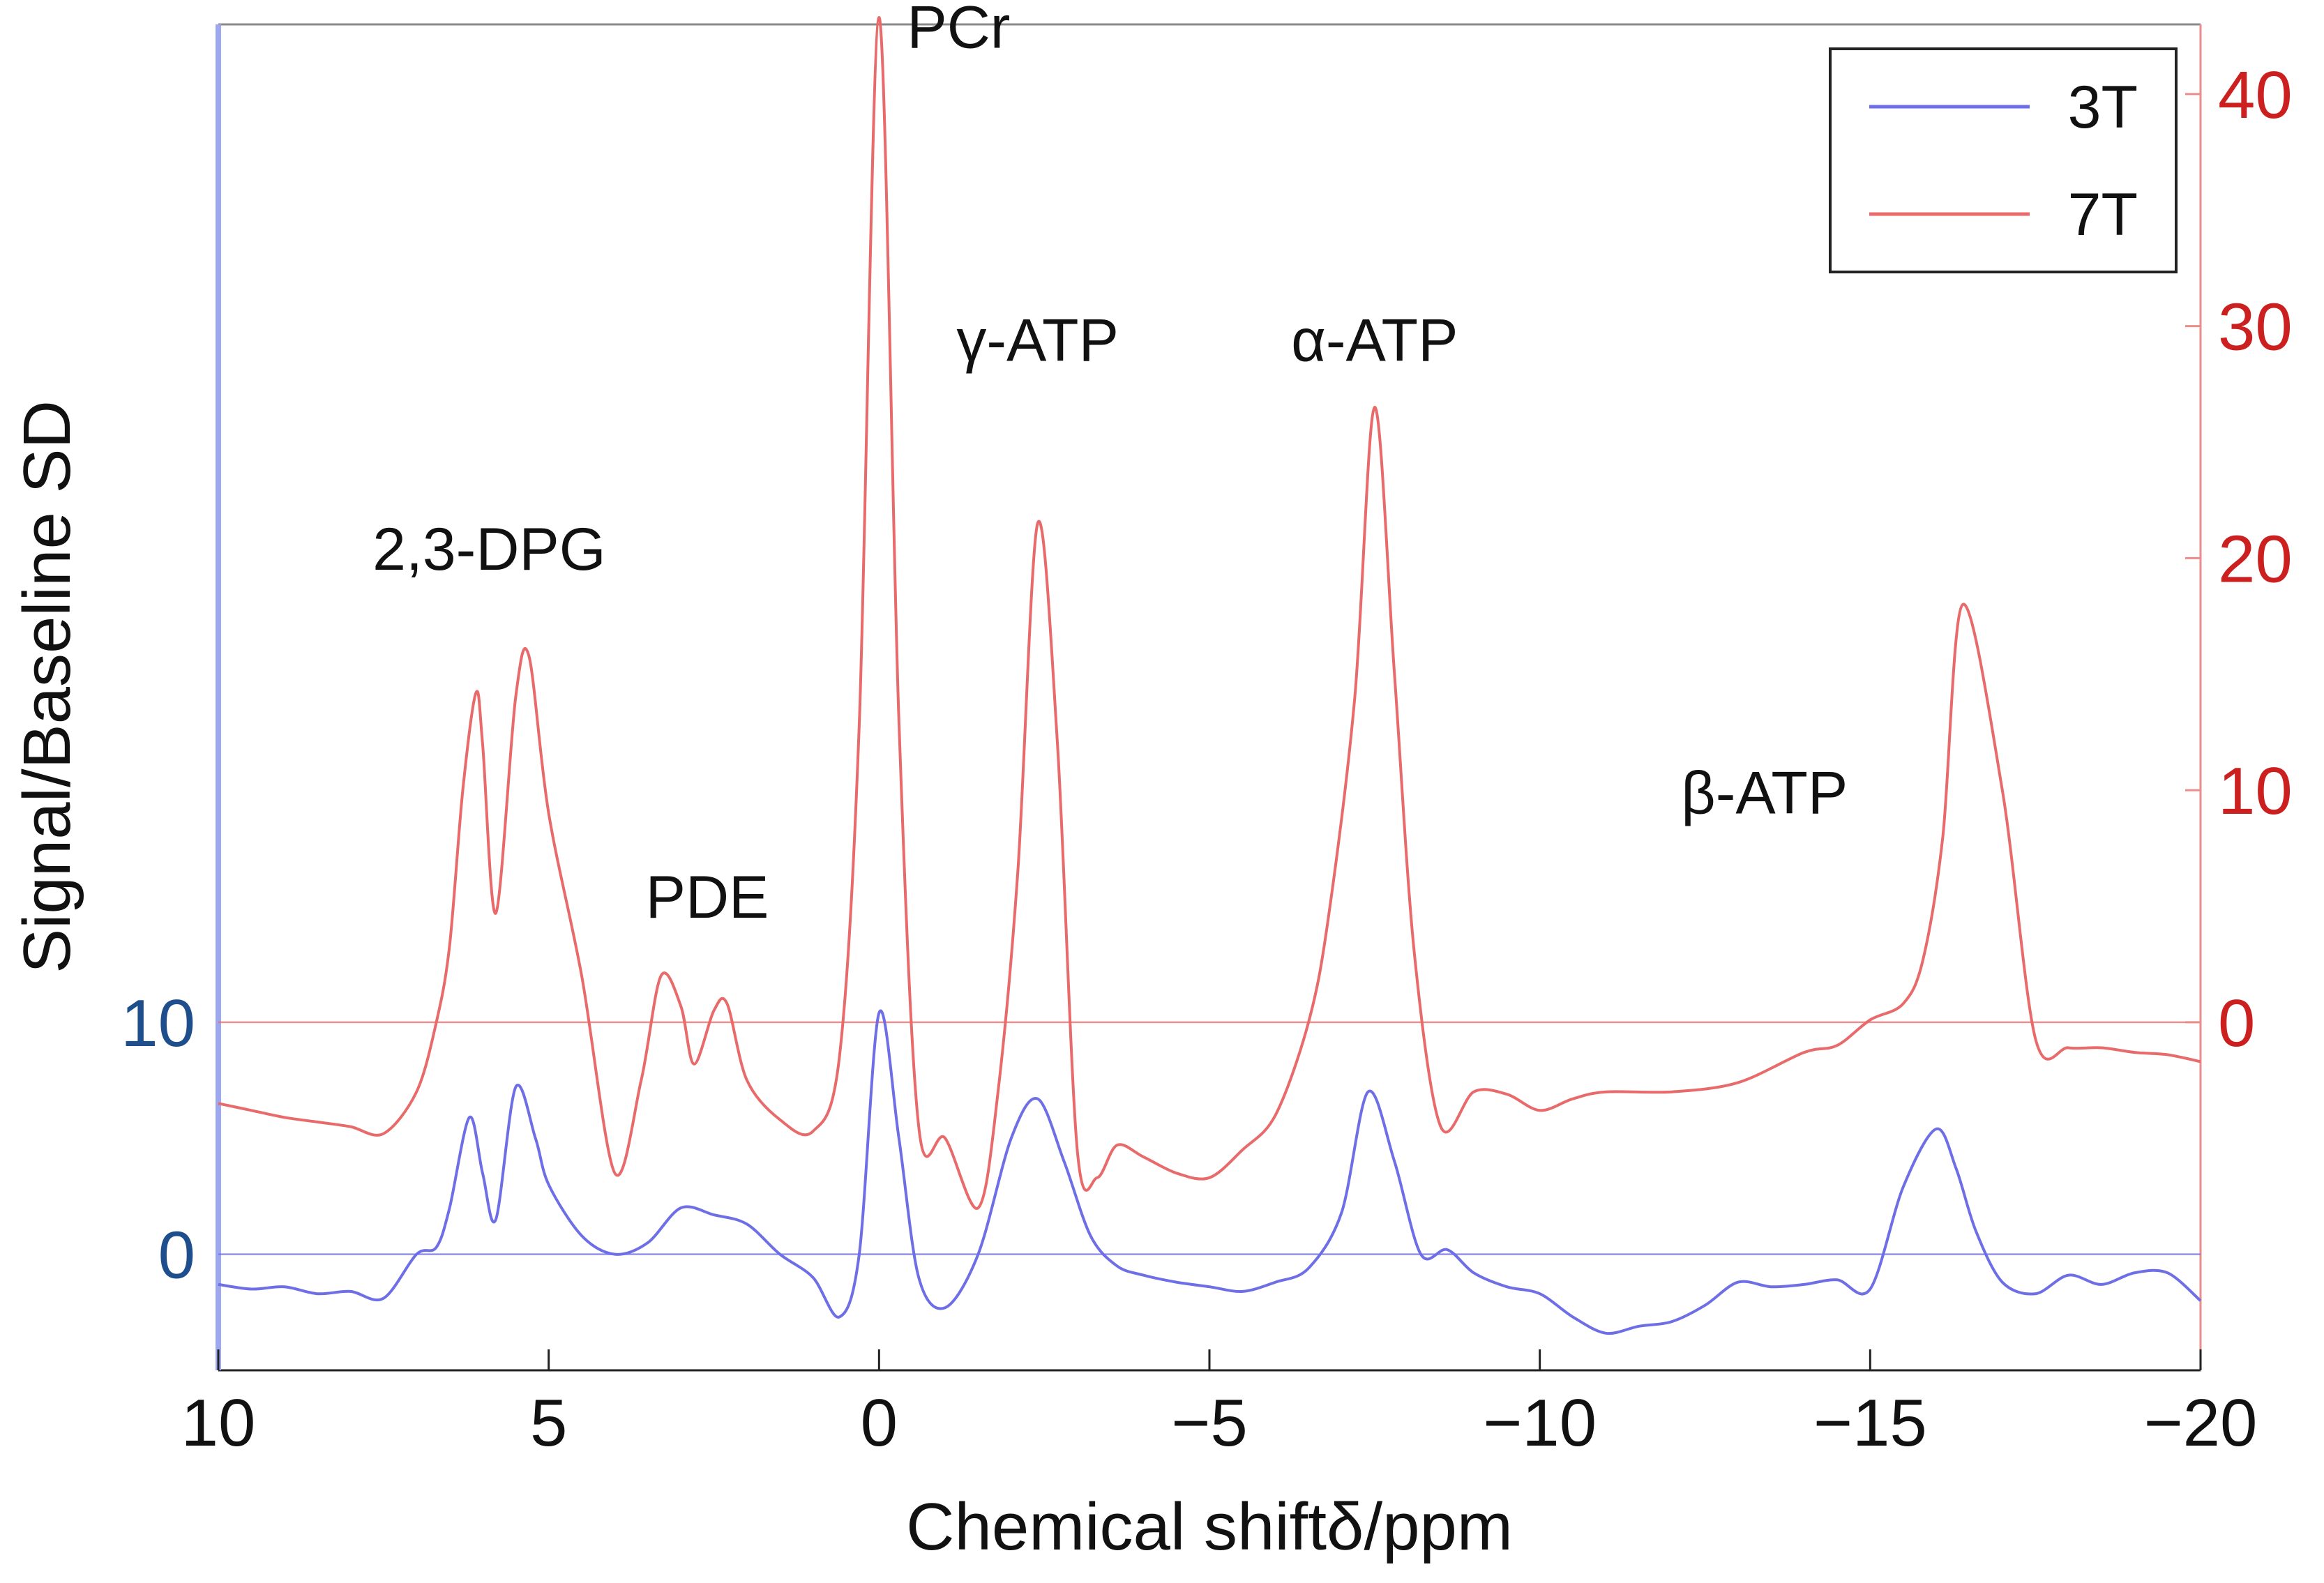  I want to click on left-y-tick-label: 10, so click(158, 1023).